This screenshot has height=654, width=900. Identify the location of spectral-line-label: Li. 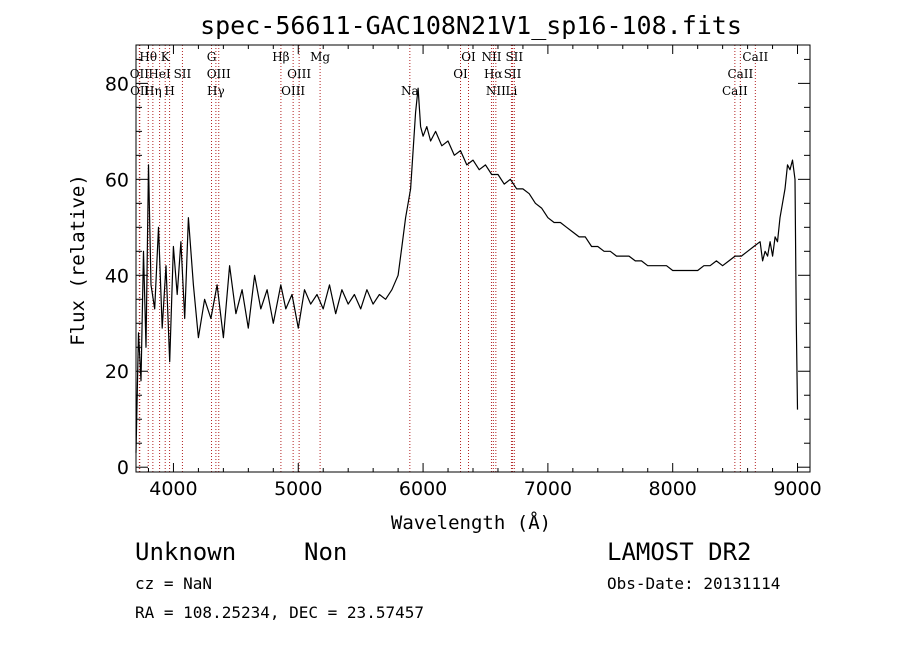
(512, 91).